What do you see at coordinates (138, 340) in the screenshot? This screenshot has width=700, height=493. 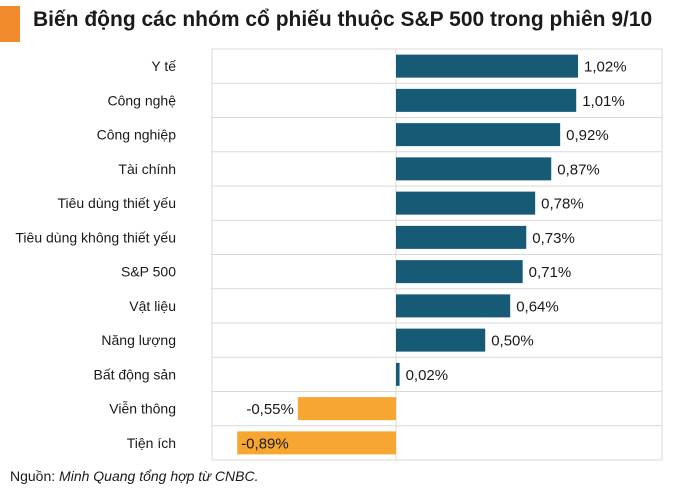 I see `category-label: Năng lượng` at bounding box center [138, 340].